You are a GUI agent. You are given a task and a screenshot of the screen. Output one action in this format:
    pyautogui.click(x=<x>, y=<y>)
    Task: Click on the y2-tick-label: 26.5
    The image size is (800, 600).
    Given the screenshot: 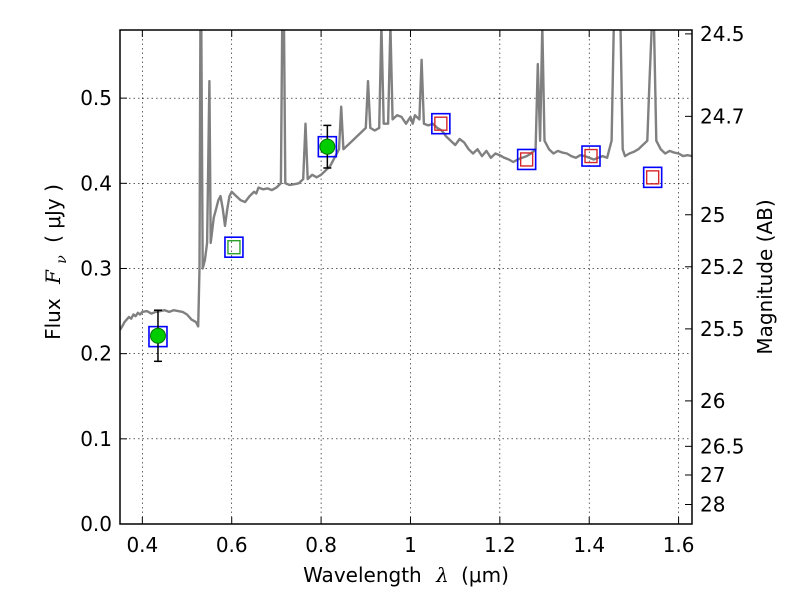 What is the action you would take?
    pyautogui.click(x=722, y=446)
    